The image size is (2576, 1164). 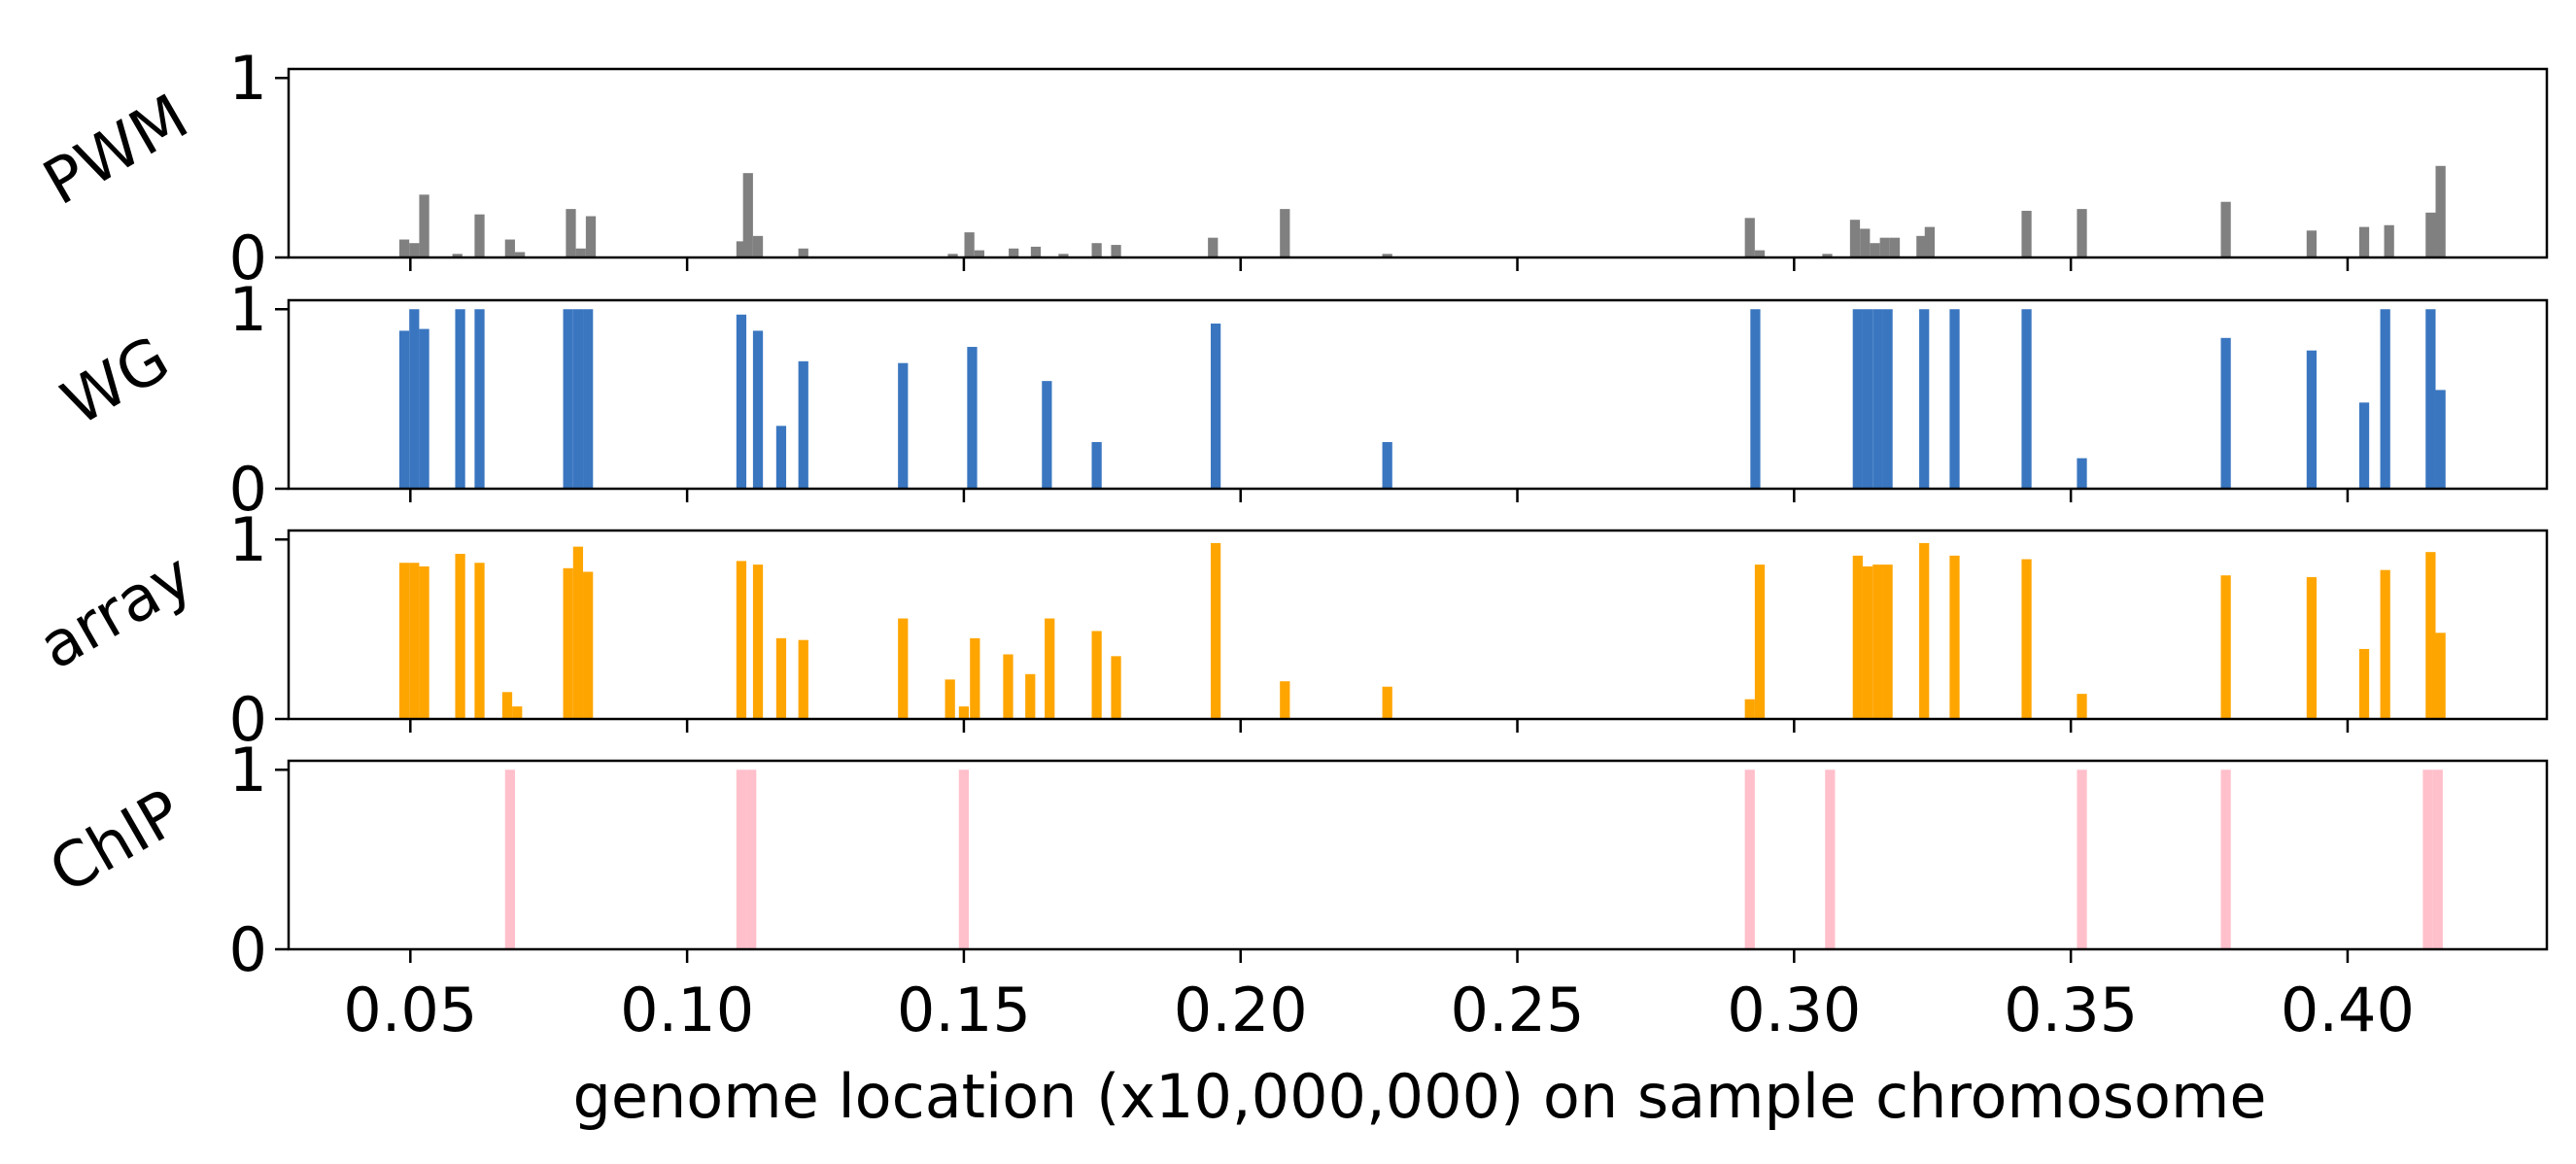 I want to click on x-tick-label: 0.20, so click(x=1241, y=1010).